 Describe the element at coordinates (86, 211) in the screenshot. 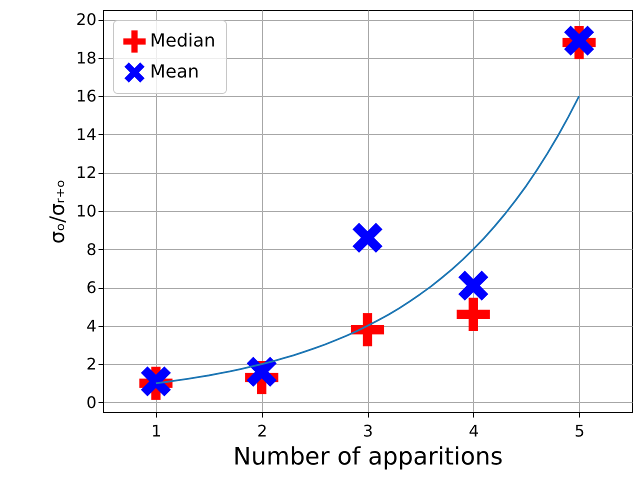

I see `y-tick-label: 10` at that location.